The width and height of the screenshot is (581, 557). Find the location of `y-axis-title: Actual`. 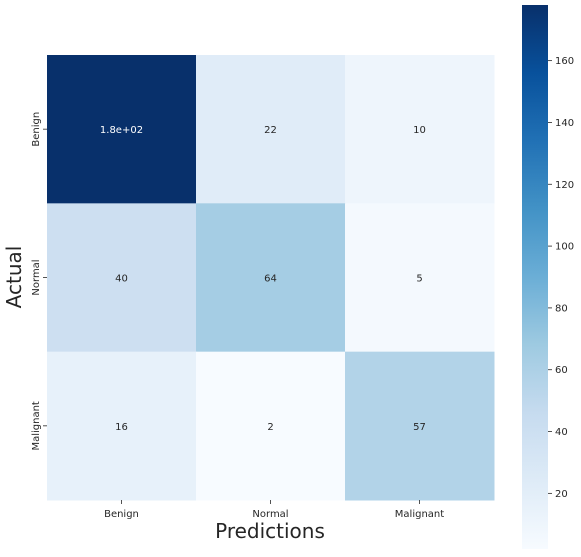

y-axis-title: Actual is located at coordinates (14, 277).